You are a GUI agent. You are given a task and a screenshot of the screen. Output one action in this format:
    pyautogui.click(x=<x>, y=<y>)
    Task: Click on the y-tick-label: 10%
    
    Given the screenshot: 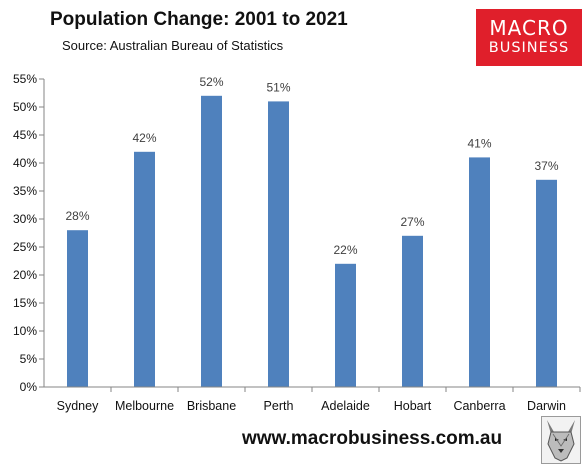 What is the action you would take?
    pyautogui.click(x=25, y=331)
    